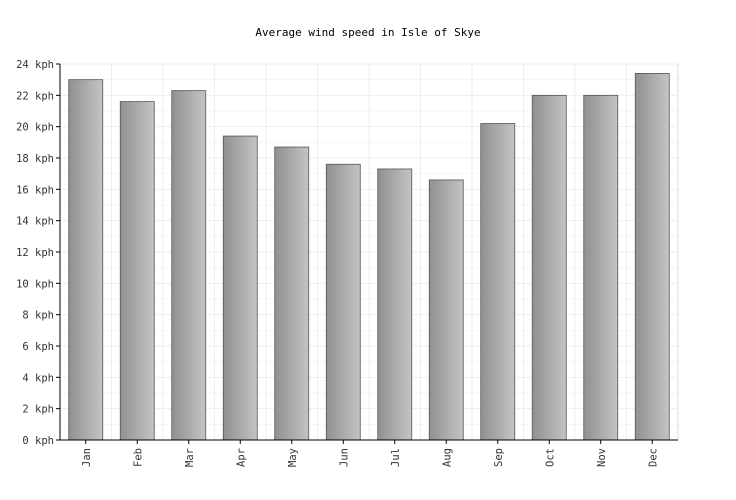 Image resolution: width=736 pixels, height=500 pixels. I want to click on y-tick-label: 22 kph, so click(35, 96).